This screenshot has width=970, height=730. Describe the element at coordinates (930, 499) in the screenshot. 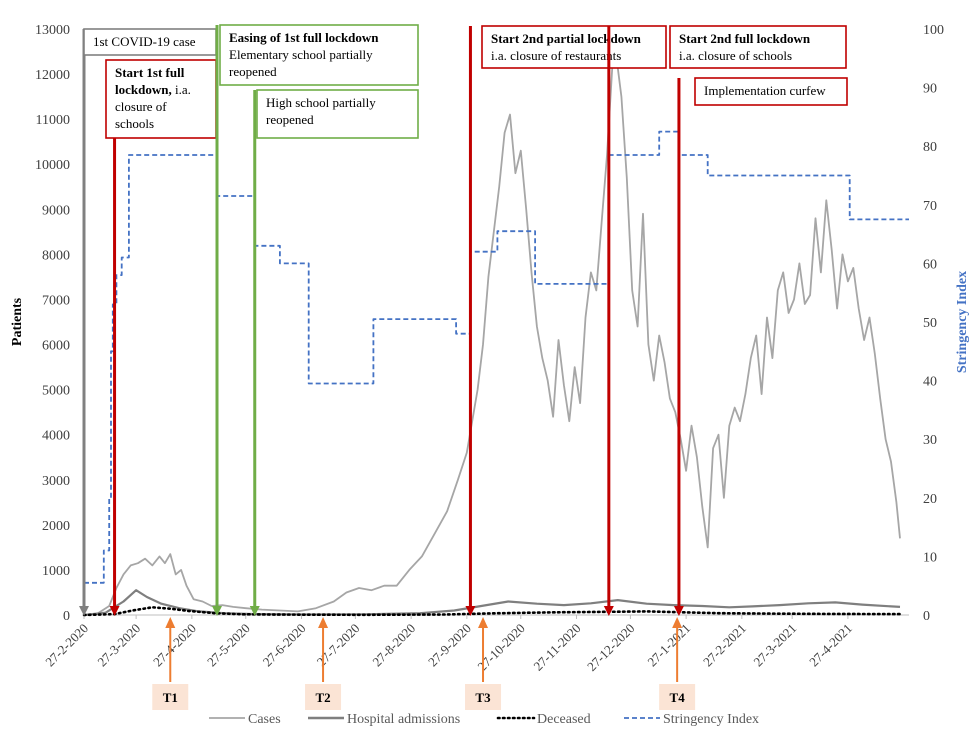

I see `y2-tick-label: 20` at that location.